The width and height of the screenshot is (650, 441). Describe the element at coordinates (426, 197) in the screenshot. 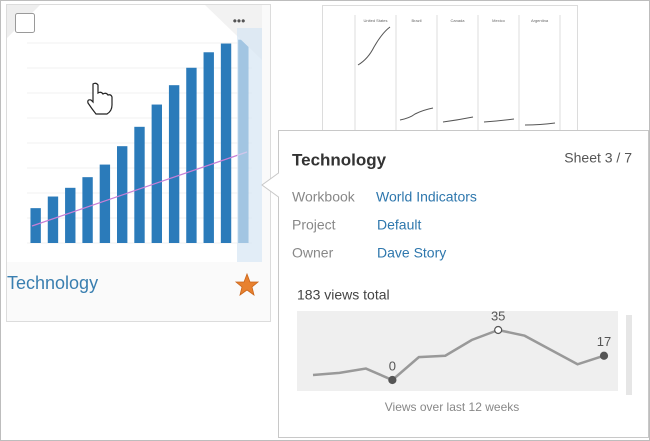

I see `row-link: World Indicators` at that location.